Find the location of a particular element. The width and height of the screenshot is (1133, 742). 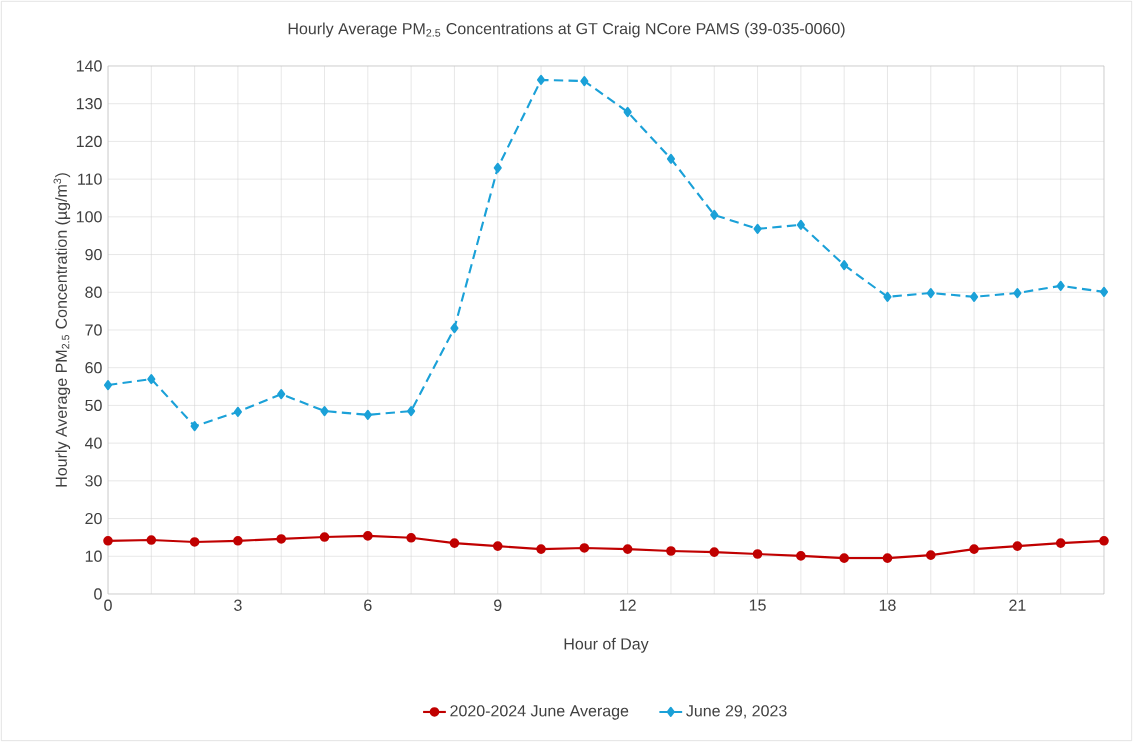

y-tick-label: 10 is located at coordinates (93, 556).